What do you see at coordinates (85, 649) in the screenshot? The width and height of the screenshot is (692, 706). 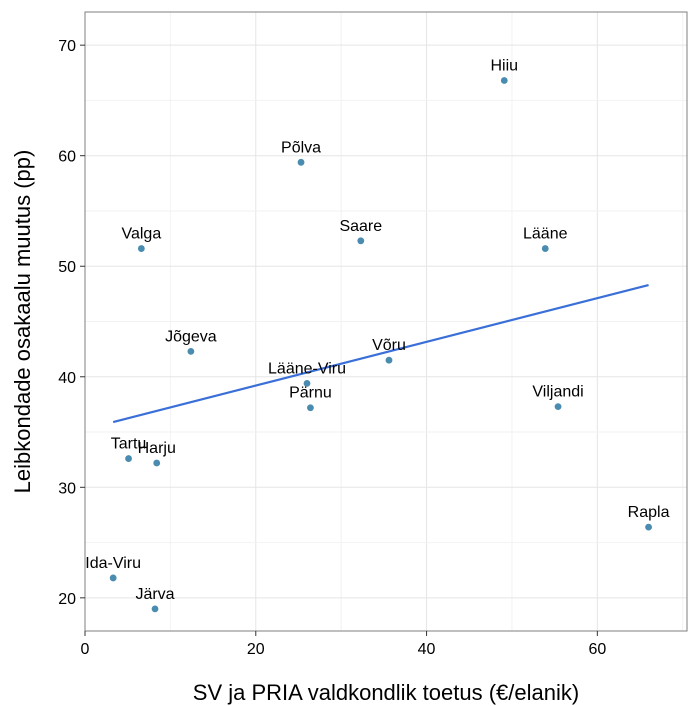 I see `x-tick-label: 0` at bounding box center [85, 649].